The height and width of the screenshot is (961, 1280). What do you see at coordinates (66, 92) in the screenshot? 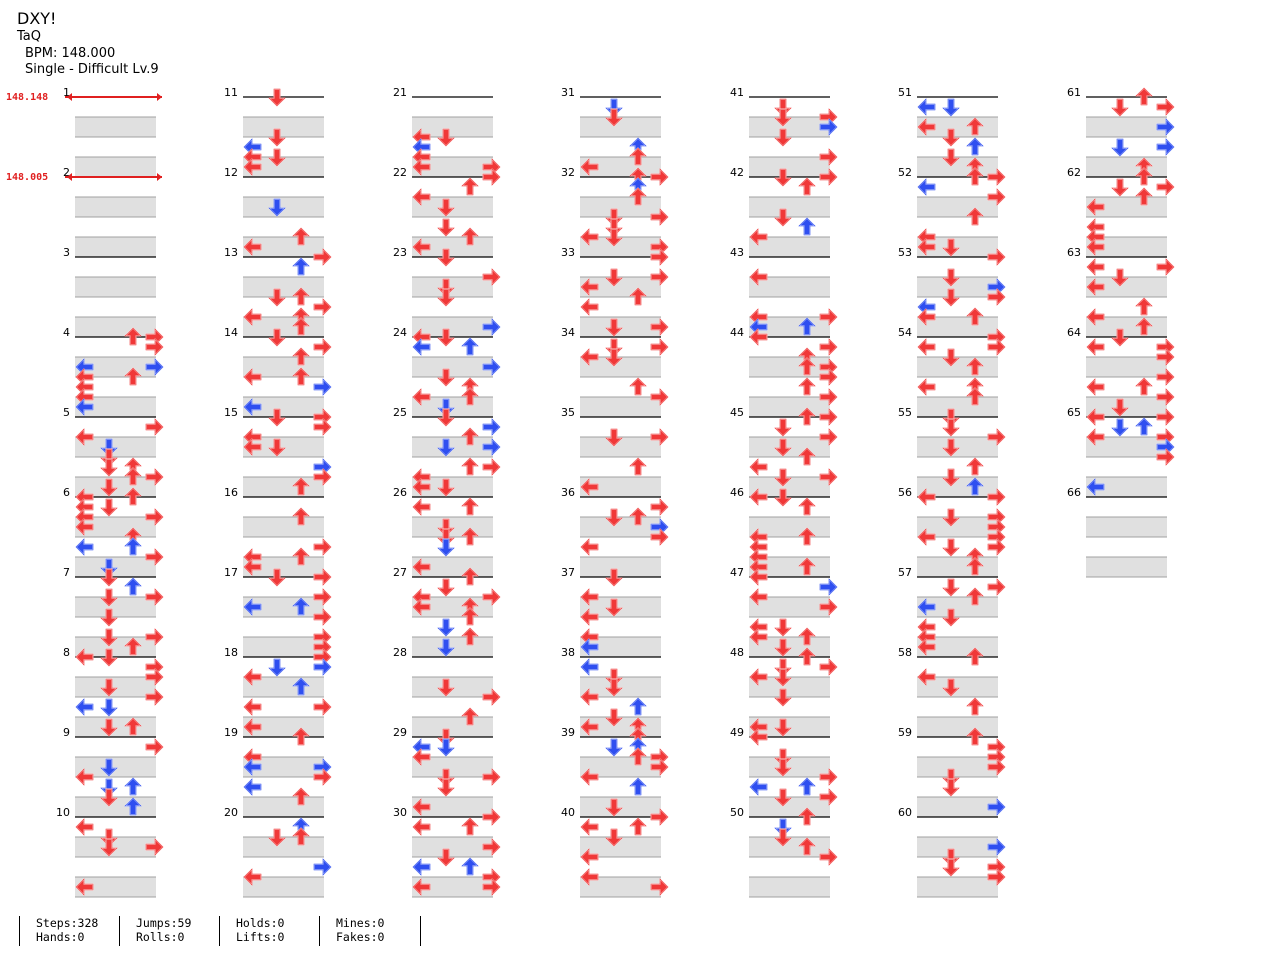
I see `measure-number: 1` at bounding box center [66, 92].